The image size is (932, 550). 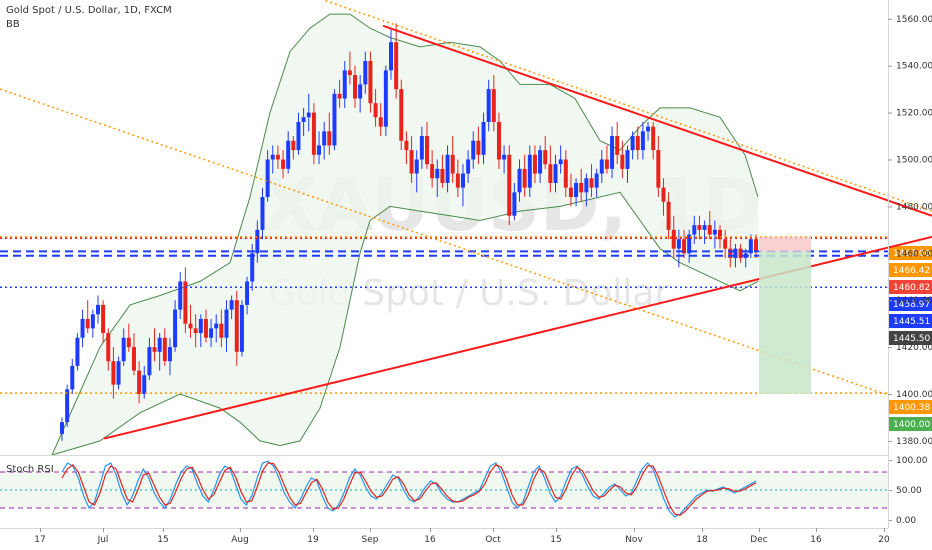 I want to click on rsi-series-line, so click(x=409, y=489).